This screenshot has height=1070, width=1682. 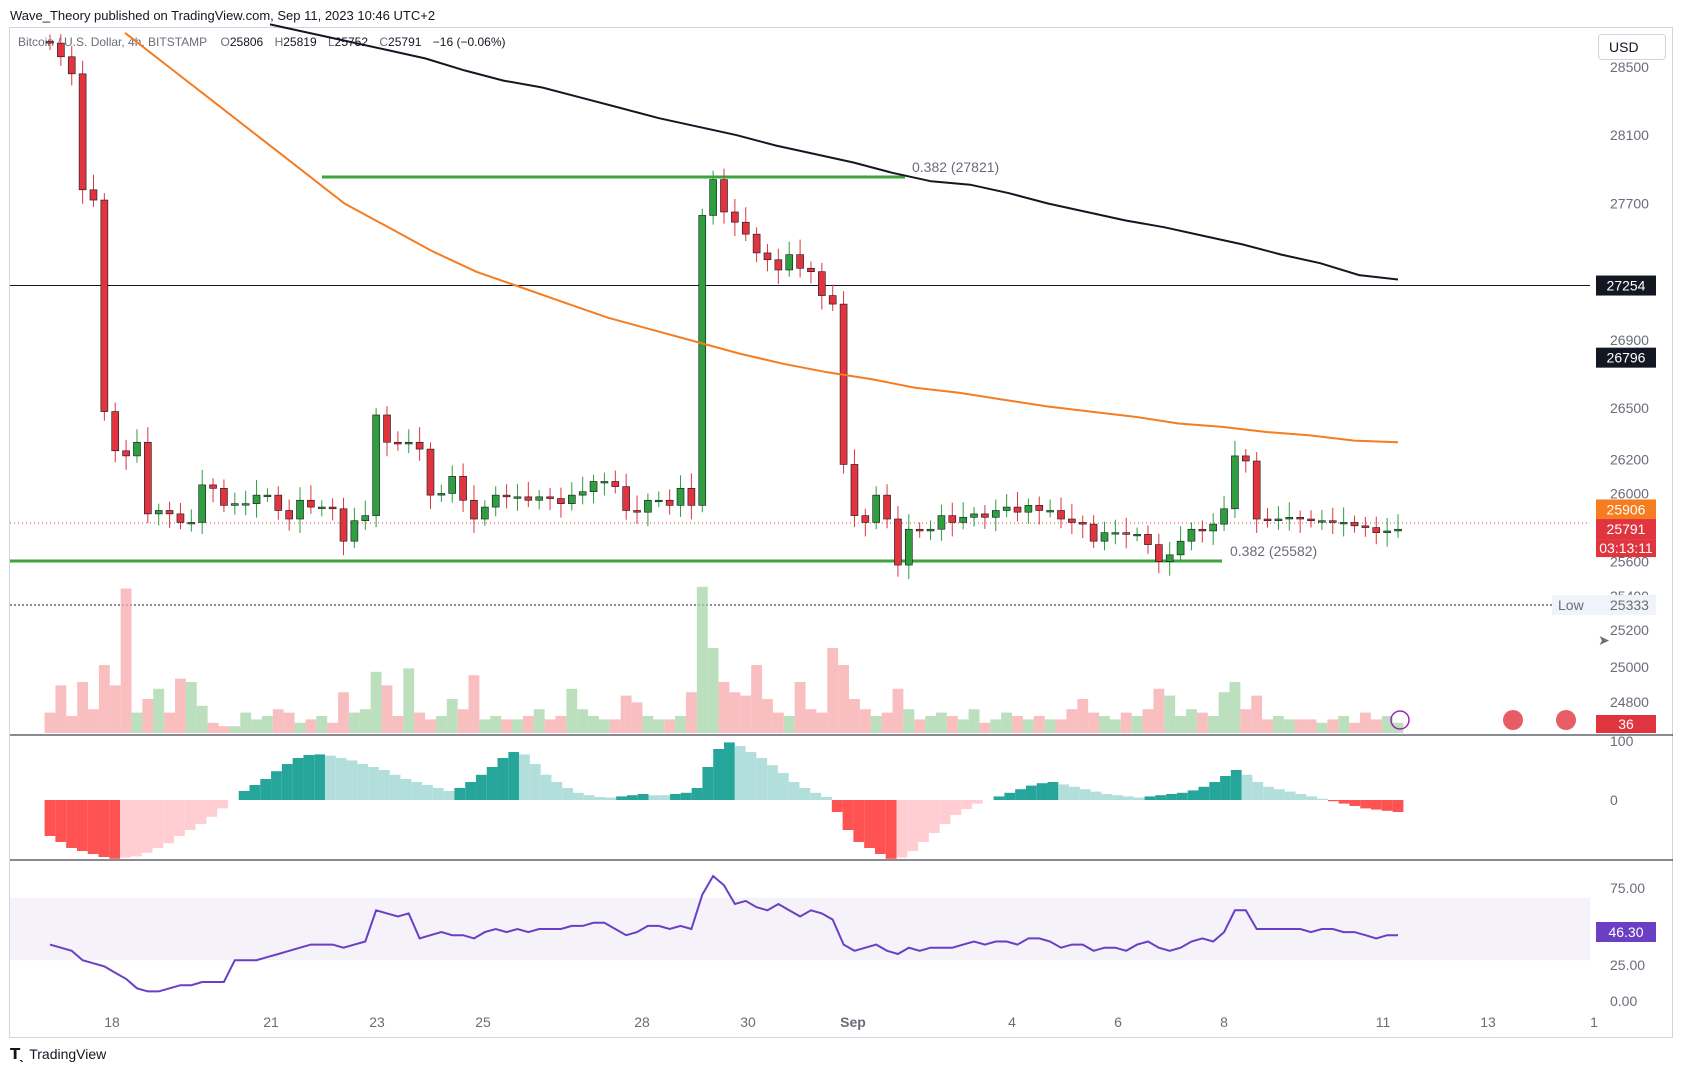 I want to click on price-axis-tick: 28500, so click(x=1629, y=67).